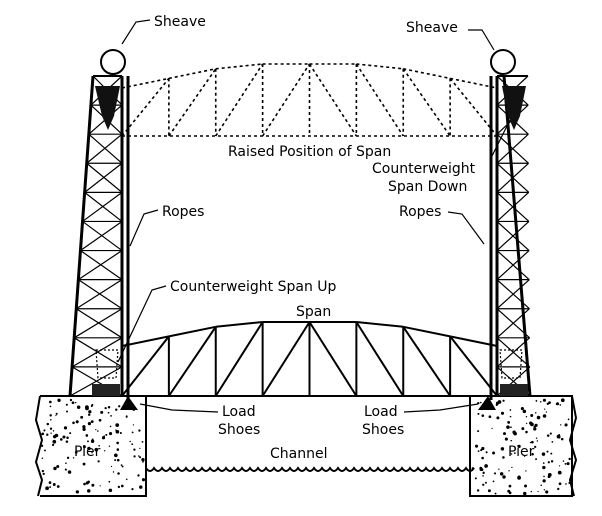  I want to click on label-ropes-left: Ropes, so click(183, 212).